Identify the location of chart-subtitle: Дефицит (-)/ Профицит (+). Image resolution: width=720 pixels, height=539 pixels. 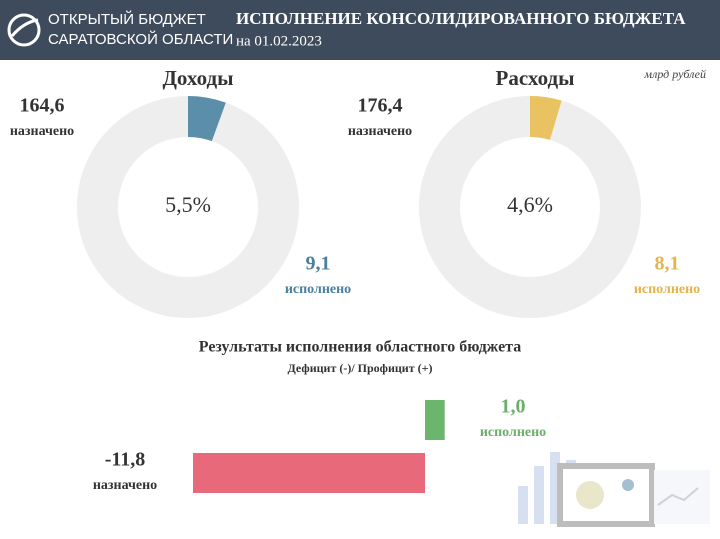
(360, 368).